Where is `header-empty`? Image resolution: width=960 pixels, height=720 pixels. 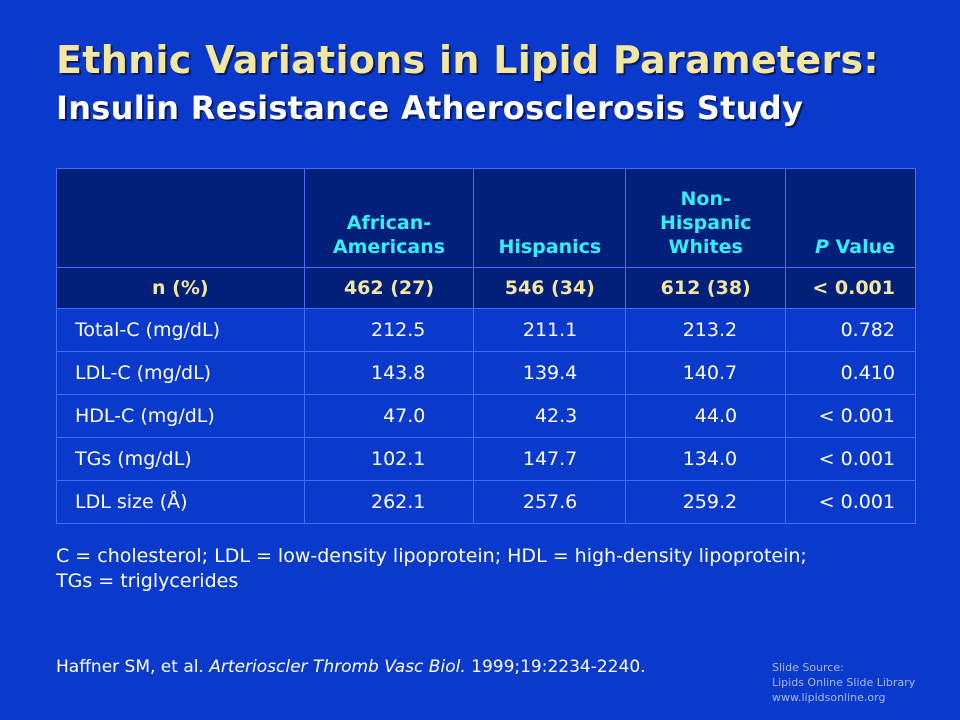
header-empty is located at coordinates (180, 218).